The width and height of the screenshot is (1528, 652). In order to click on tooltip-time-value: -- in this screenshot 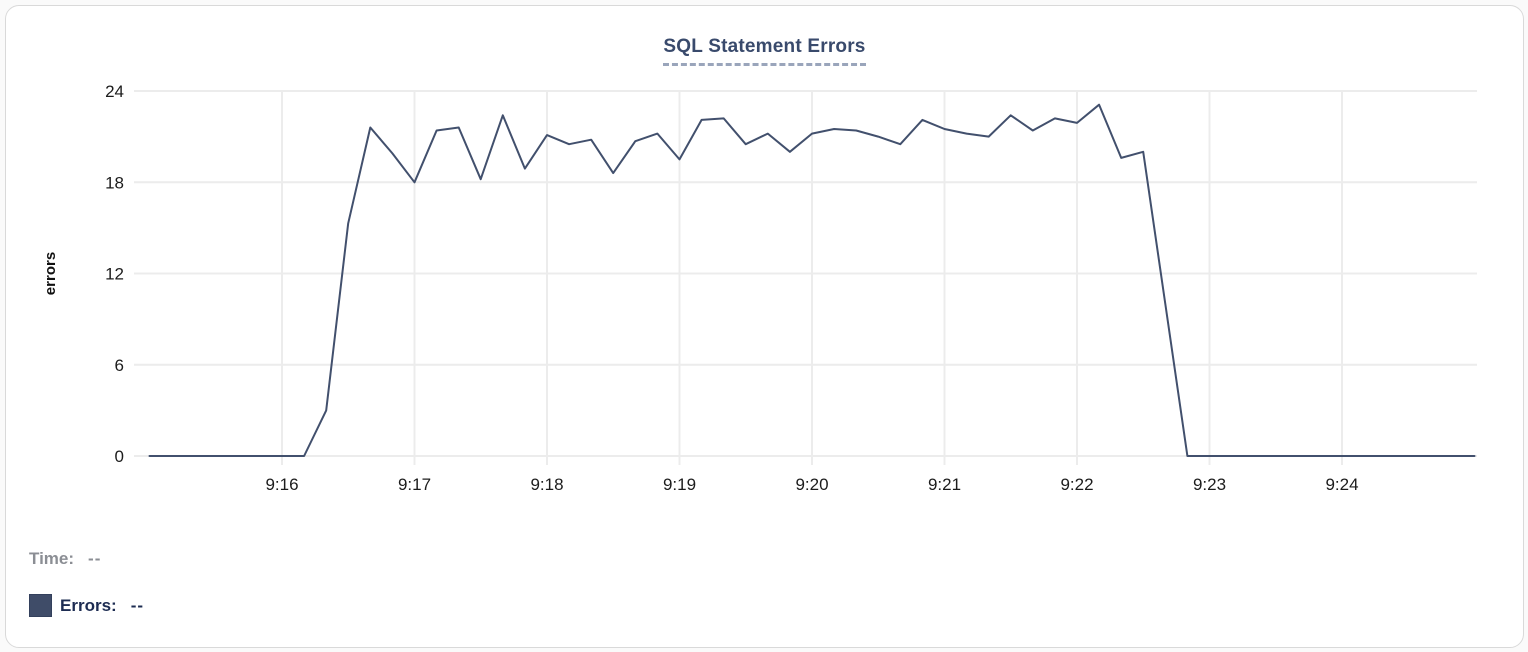, I will do `click(95, 558)`.